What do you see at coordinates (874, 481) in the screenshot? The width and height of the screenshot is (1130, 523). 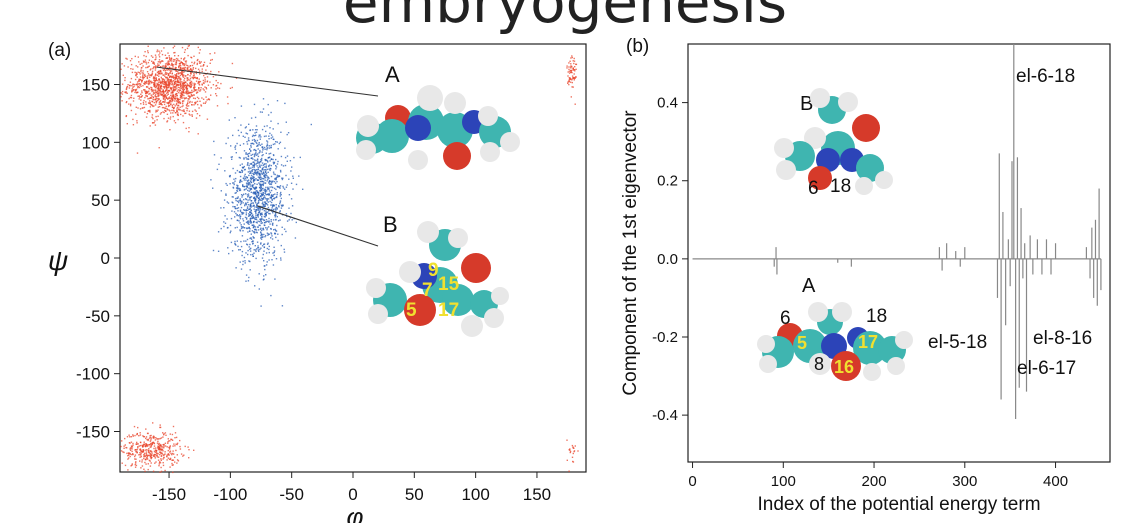 I see `x-tick-label: 200` at bounding box center [874, 481].